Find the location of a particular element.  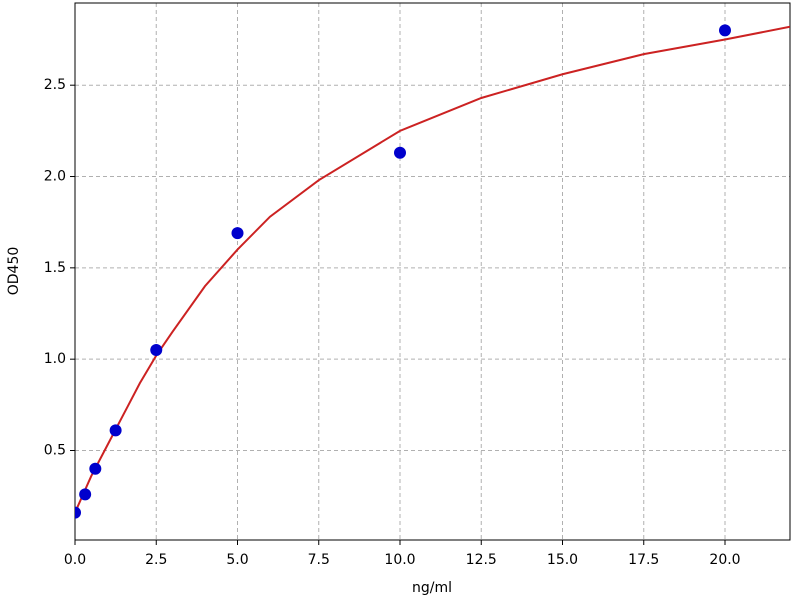

x-tick-label: 12.5 is located at coordinates (481, 560).